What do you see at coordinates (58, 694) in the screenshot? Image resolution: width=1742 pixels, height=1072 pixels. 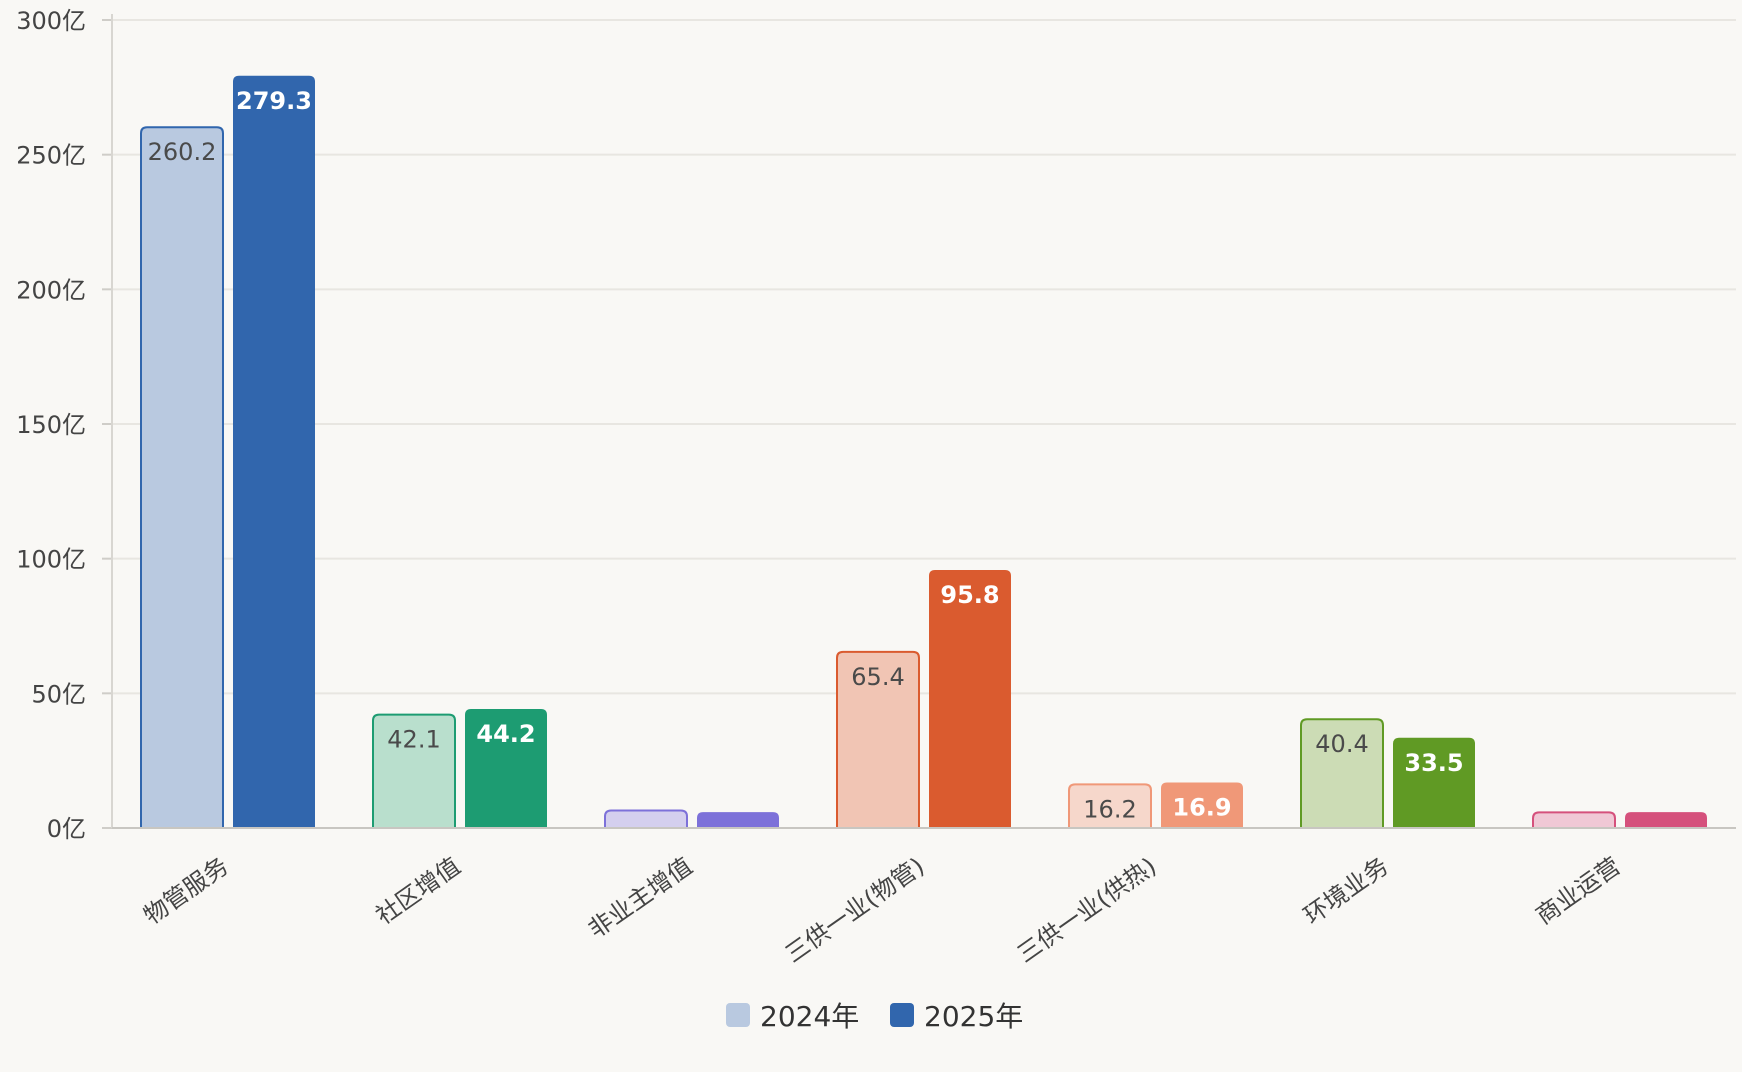 I see `y-tick-label: 50亿` at bounding box center [58, 694].